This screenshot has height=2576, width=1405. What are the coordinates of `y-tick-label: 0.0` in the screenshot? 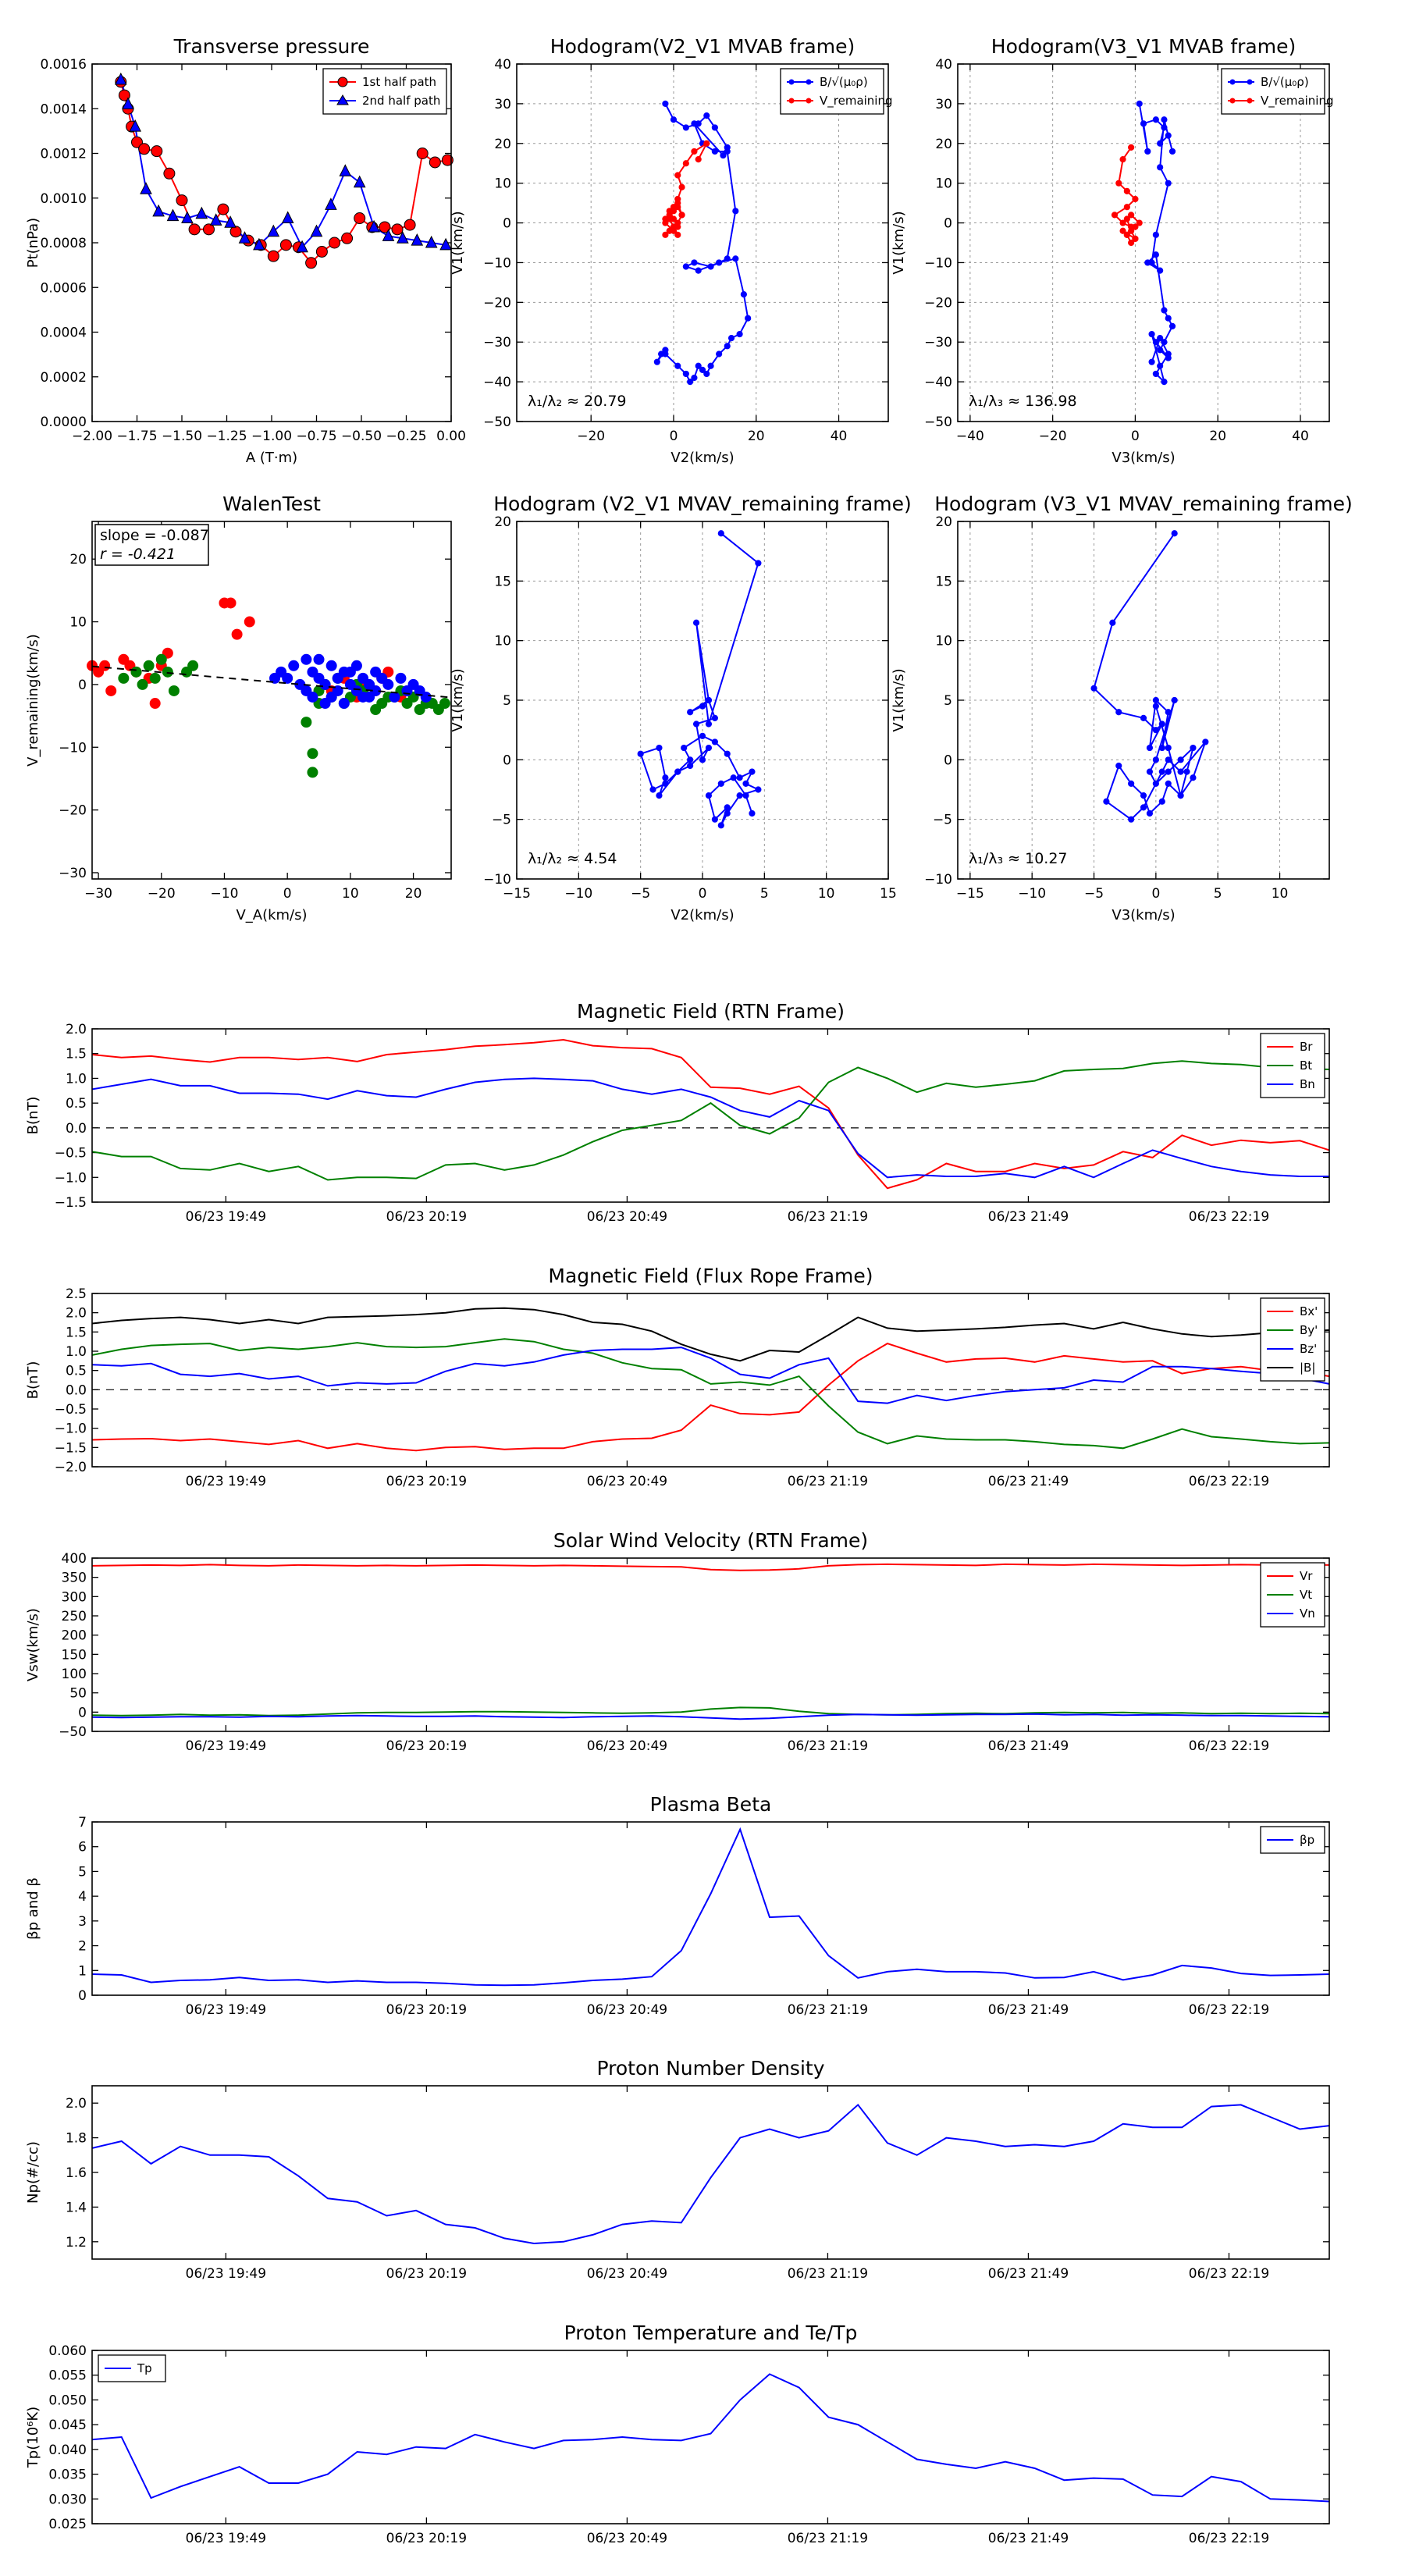 It's located at (76, 1390).